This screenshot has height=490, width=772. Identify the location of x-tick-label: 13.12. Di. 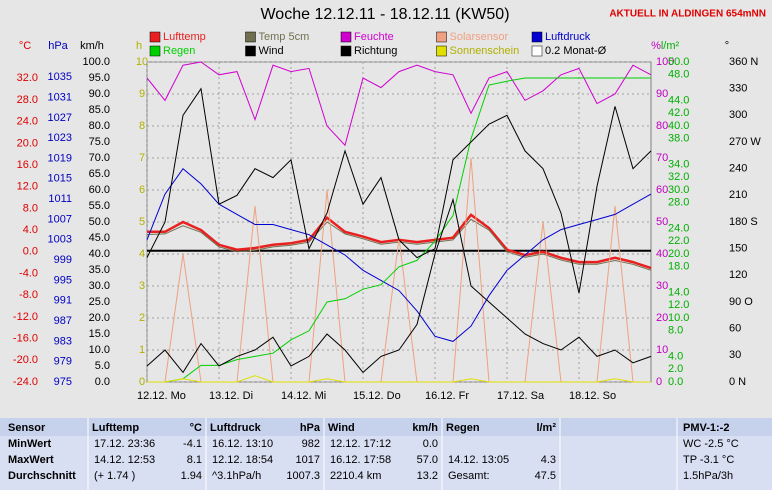
(231, 396).